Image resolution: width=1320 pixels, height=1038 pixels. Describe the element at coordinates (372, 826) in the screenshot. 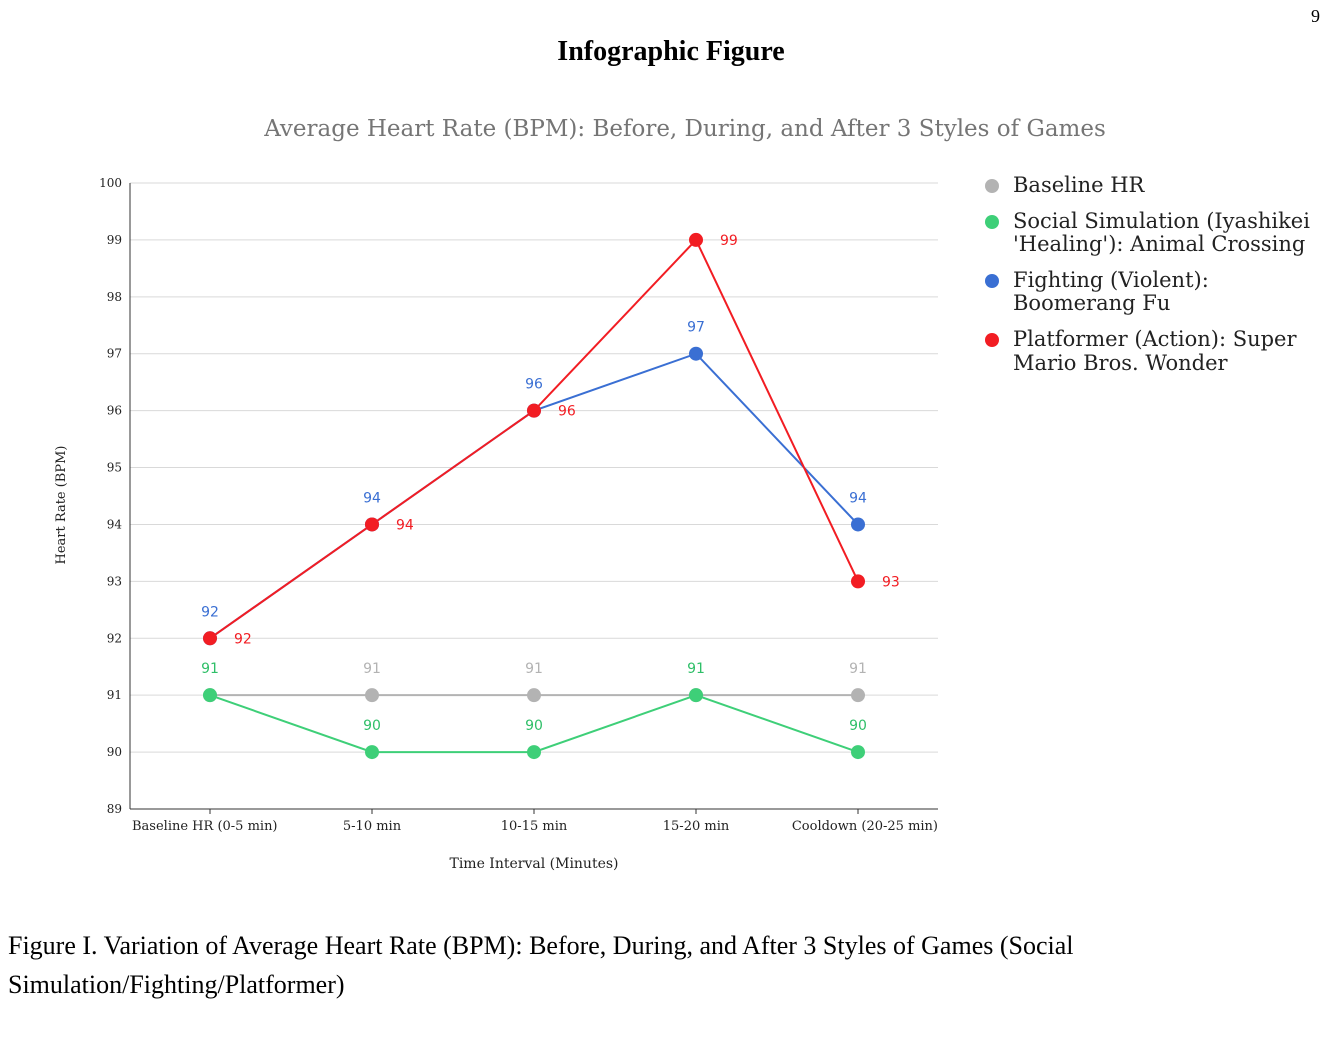

I see `x-tick-label: 5-10 min` at that location.